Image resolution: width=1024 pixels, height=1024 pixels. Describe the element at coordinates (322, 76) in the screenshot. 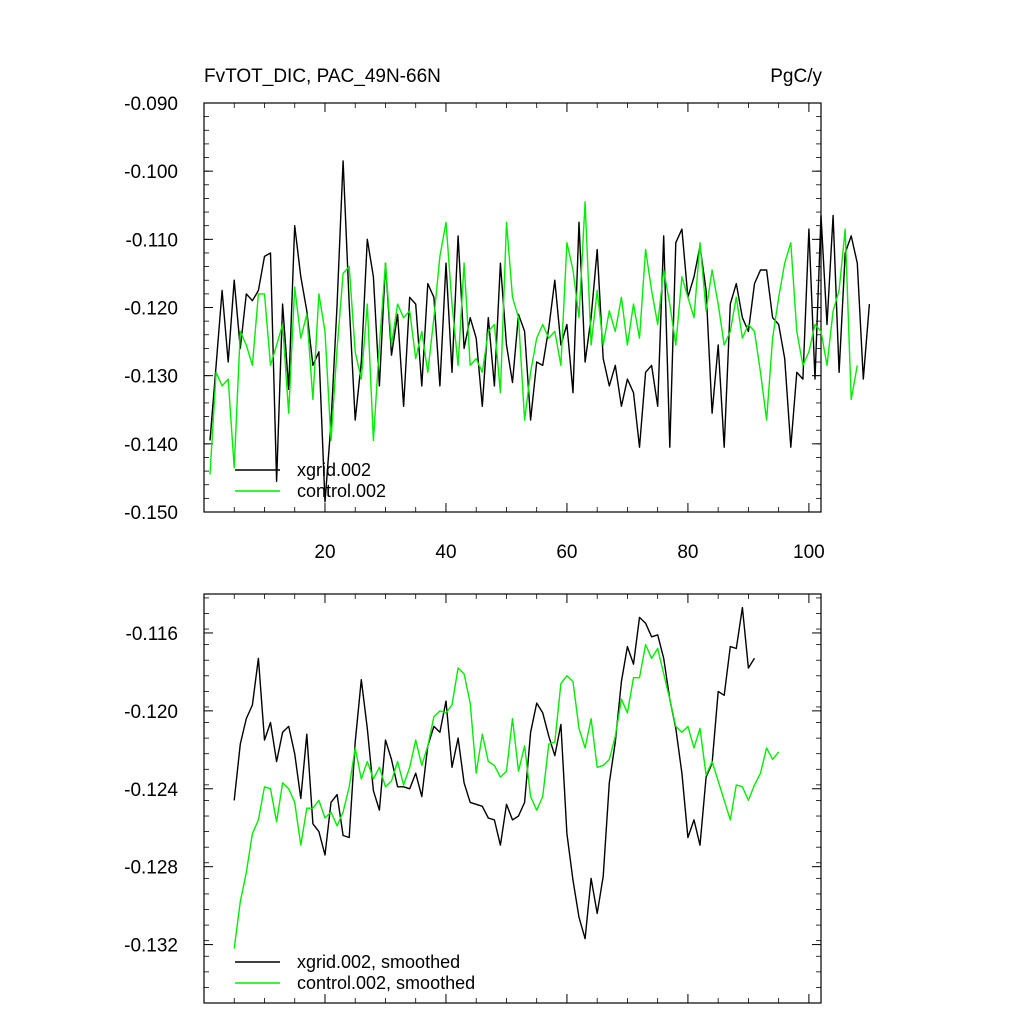

I see `top-panel-title-left: FvTOT_DIC, PAC_49N-66N` at that location.